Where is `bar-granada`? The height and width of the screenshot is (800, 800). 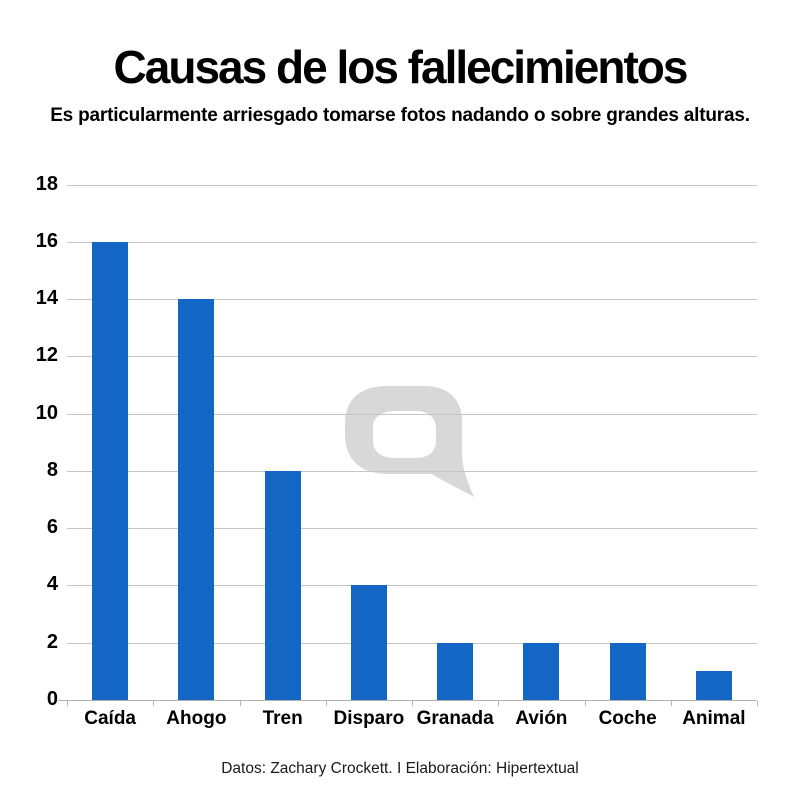 bar-granada is located at coordinates (455, 671).